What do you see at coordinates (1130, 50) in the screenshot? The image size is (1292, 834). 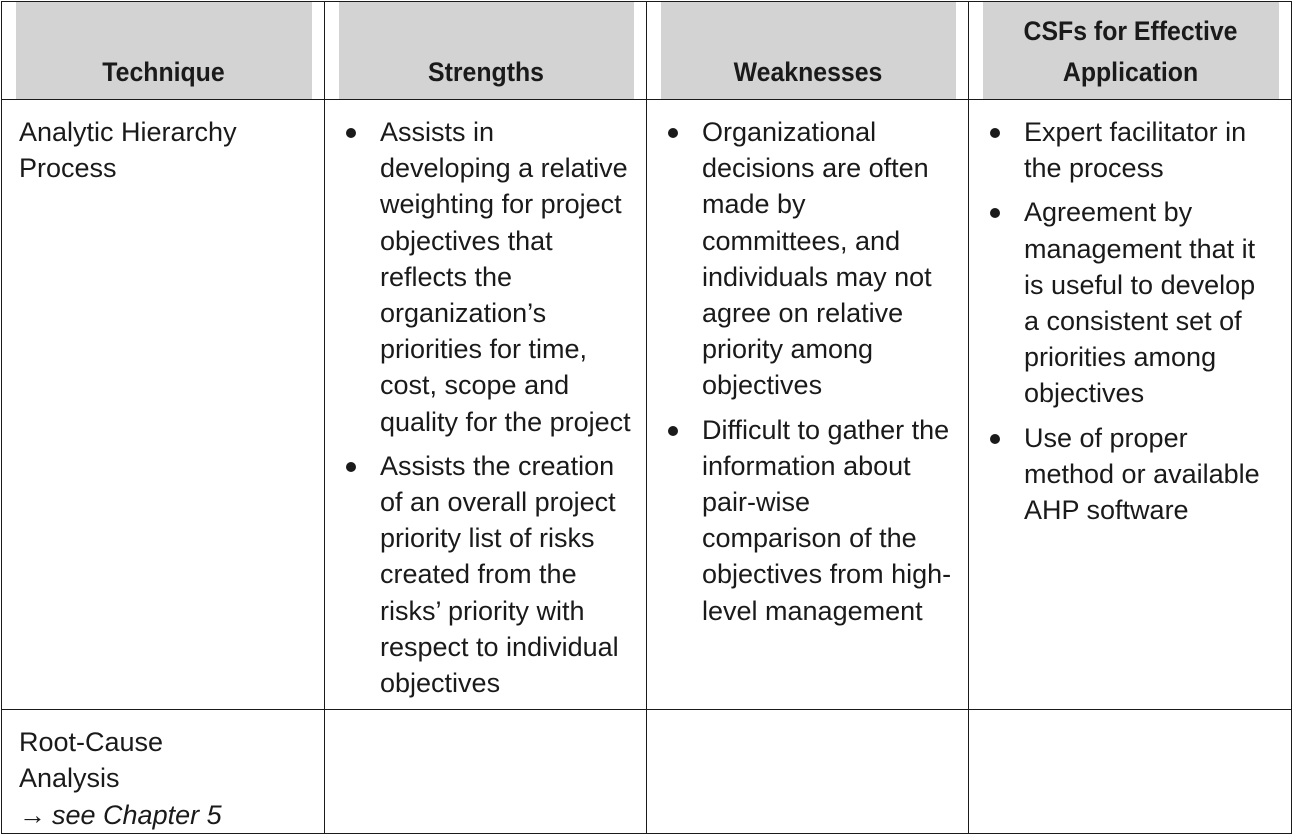 I see `column-header-csfs: CSFs for Effective Application` at bounding box center [1130, 50].